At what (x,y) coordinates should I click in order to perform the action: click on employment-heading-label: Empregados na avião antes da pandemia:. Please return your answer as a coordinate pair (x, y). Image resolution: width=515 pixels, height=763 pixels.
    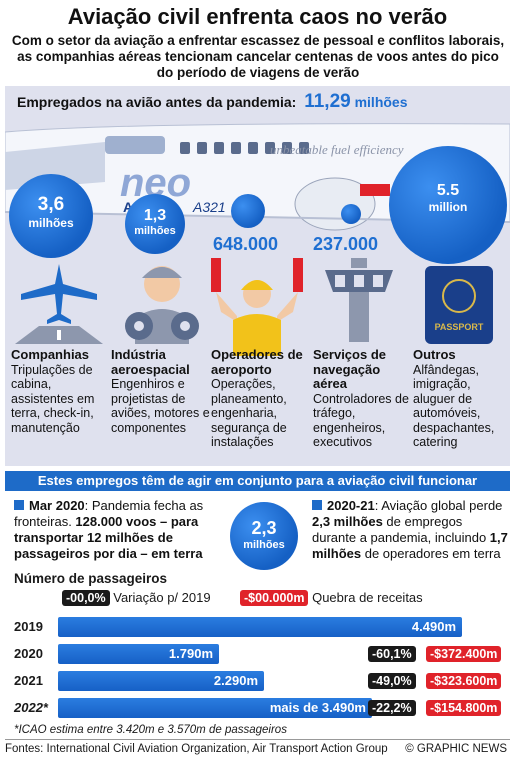
    Looking at the image, I should click on (157, 102).